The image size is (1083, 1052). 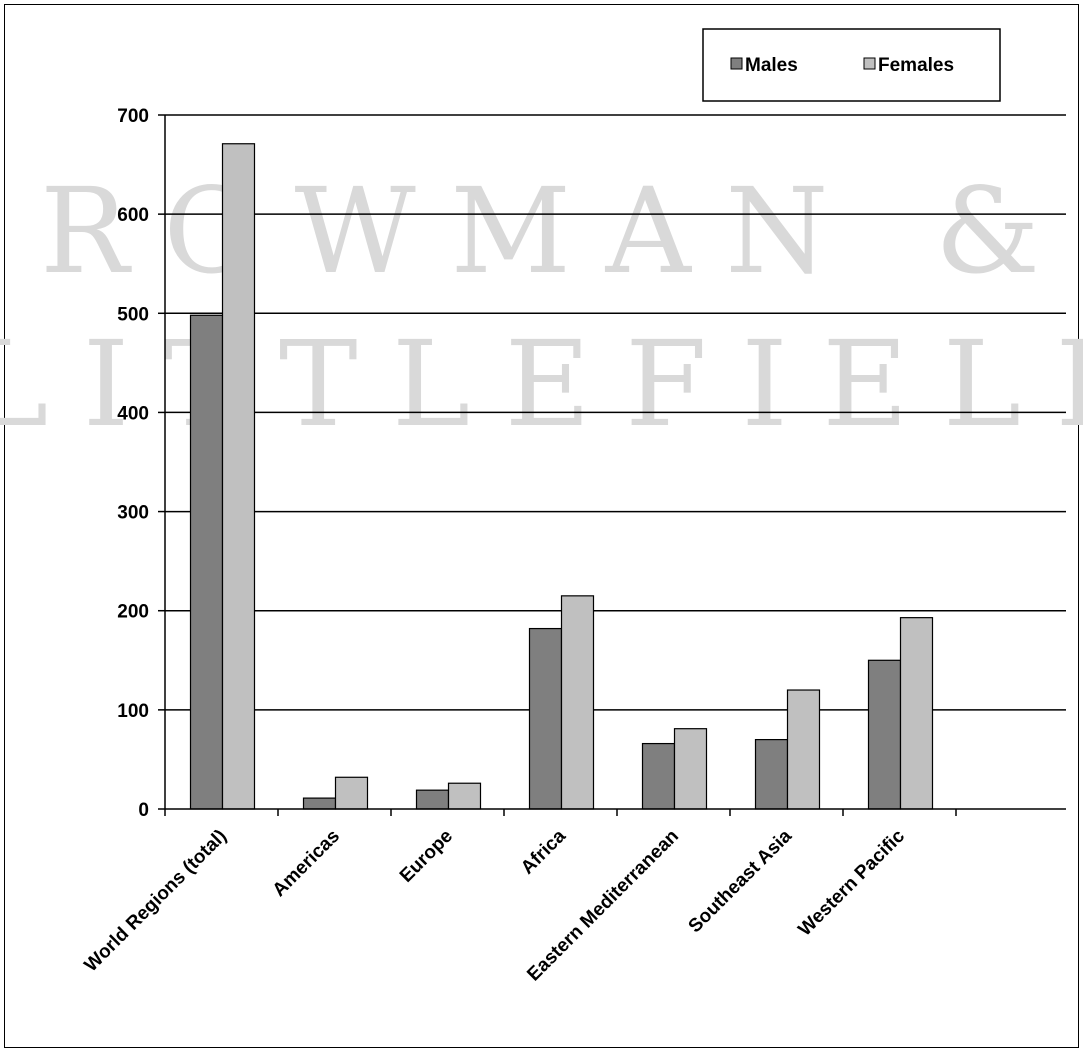 I want to click on legend: Males Females, so click(x=851, y=65).